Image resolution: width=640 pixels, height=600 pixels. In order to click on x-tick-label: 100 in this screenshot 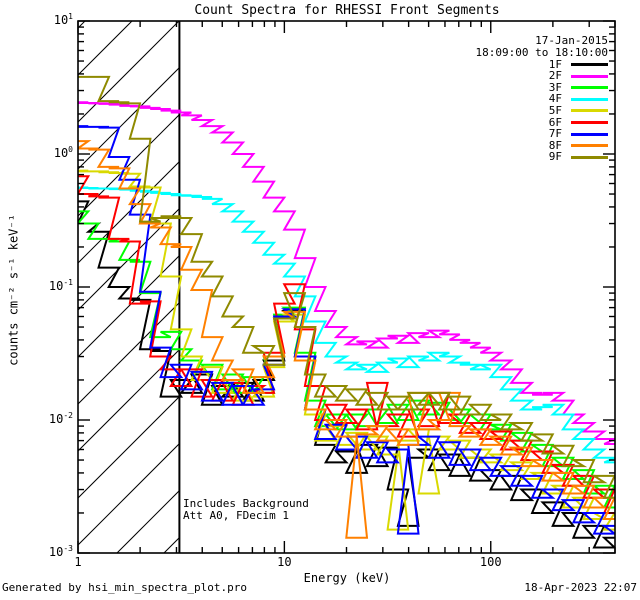, I will do `click(490, 562)`.